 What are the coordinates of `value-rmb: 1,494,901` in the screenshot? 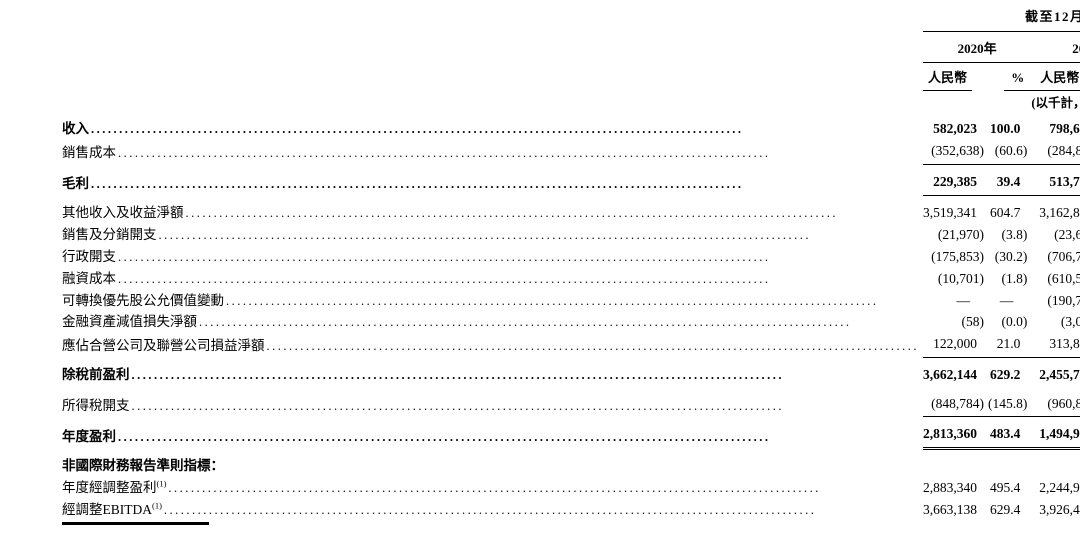 It's located at (1055, 433).